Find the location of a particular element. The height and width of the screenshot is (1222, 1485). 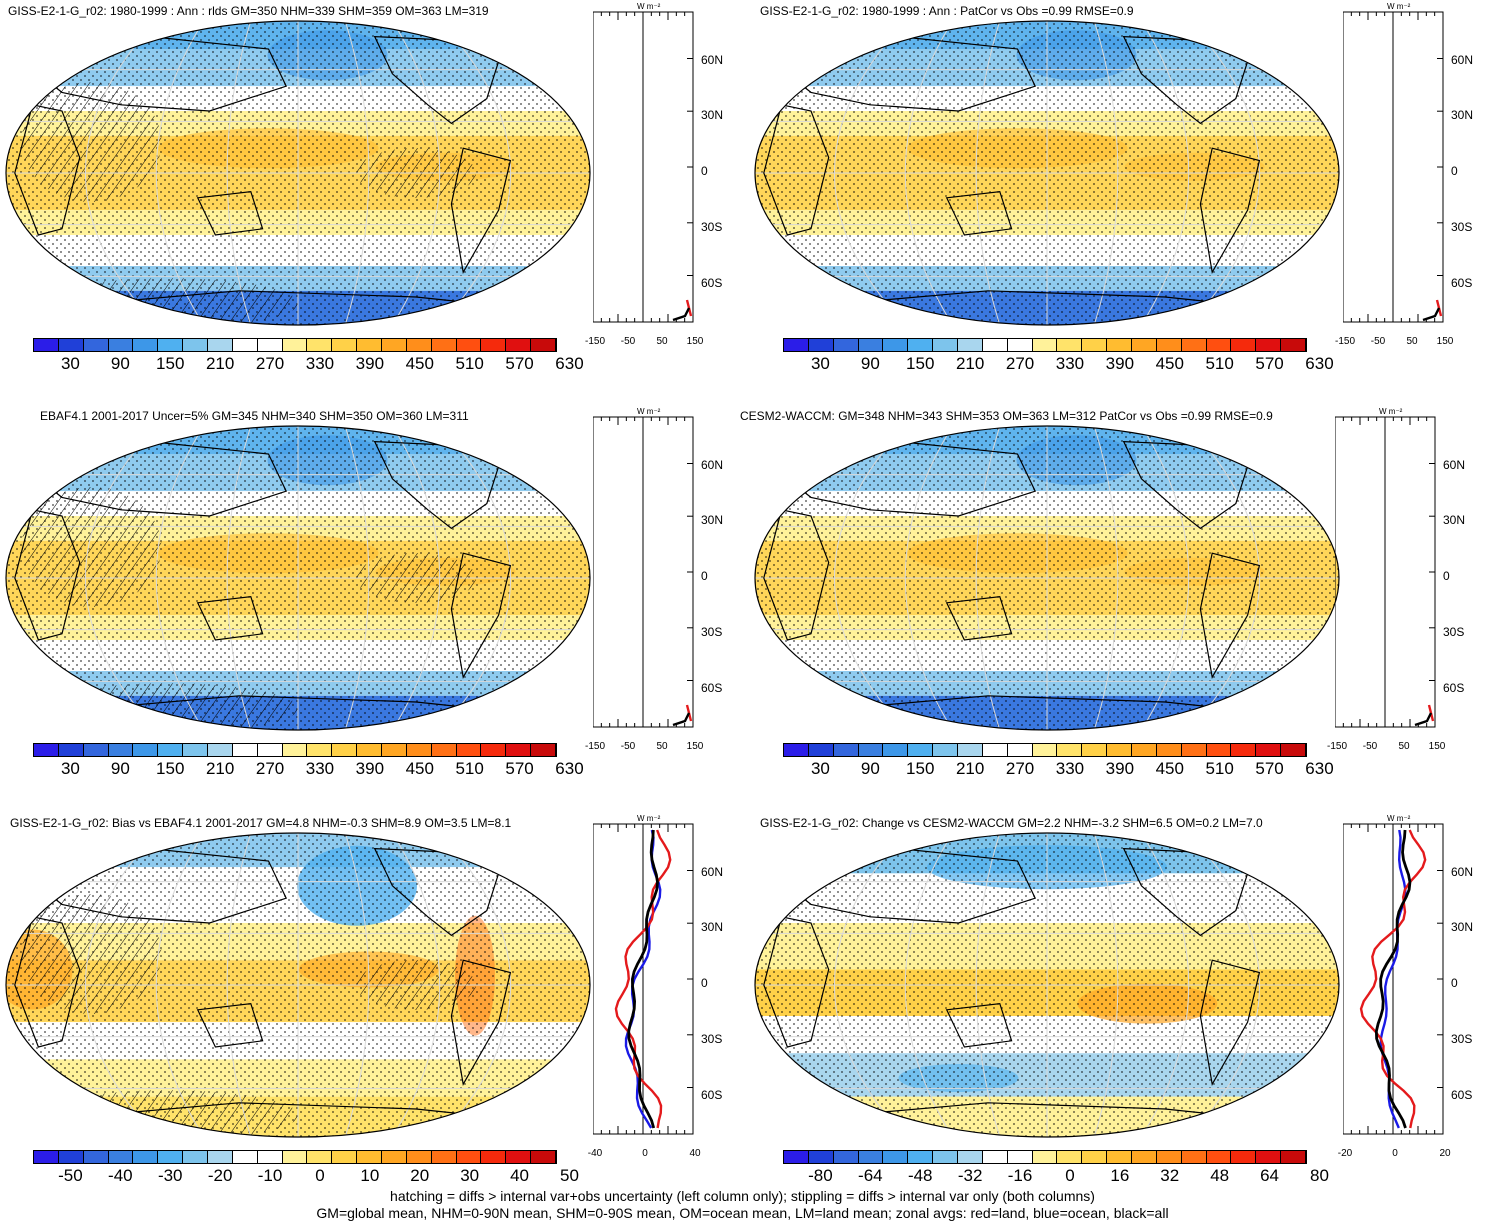

colorbar-tick-label: -40 is located at coordinates (120, 1175).